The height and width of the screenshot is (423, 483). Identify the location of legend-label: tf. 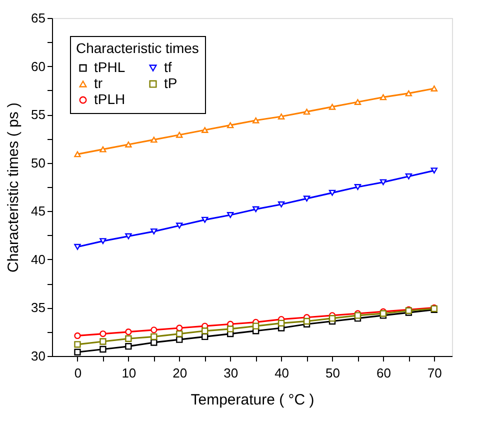
(168, 67).